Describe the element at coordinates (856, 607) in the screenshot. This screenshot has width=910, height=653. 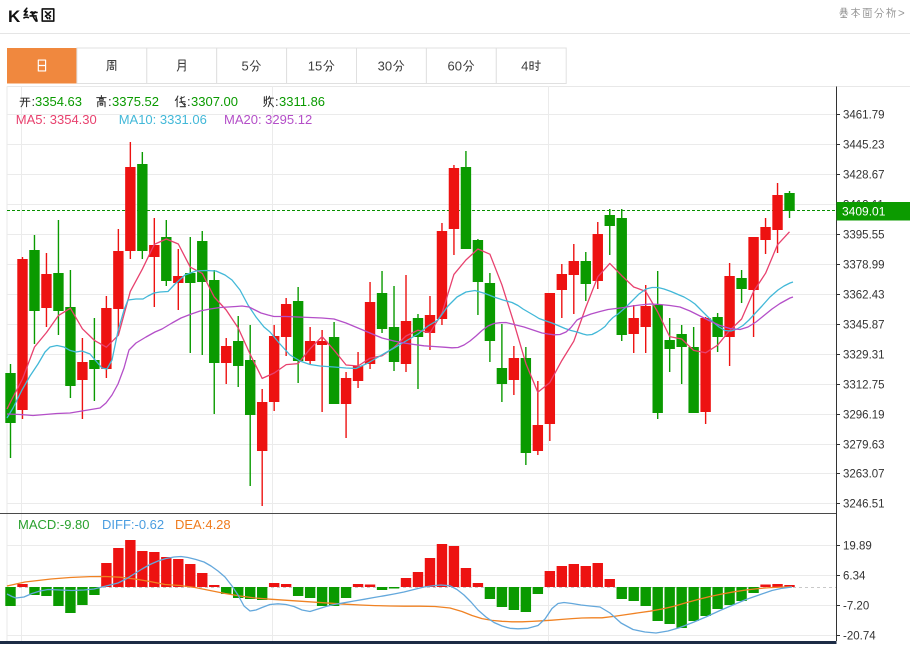
I see `svg-text: -7.20` at that location.